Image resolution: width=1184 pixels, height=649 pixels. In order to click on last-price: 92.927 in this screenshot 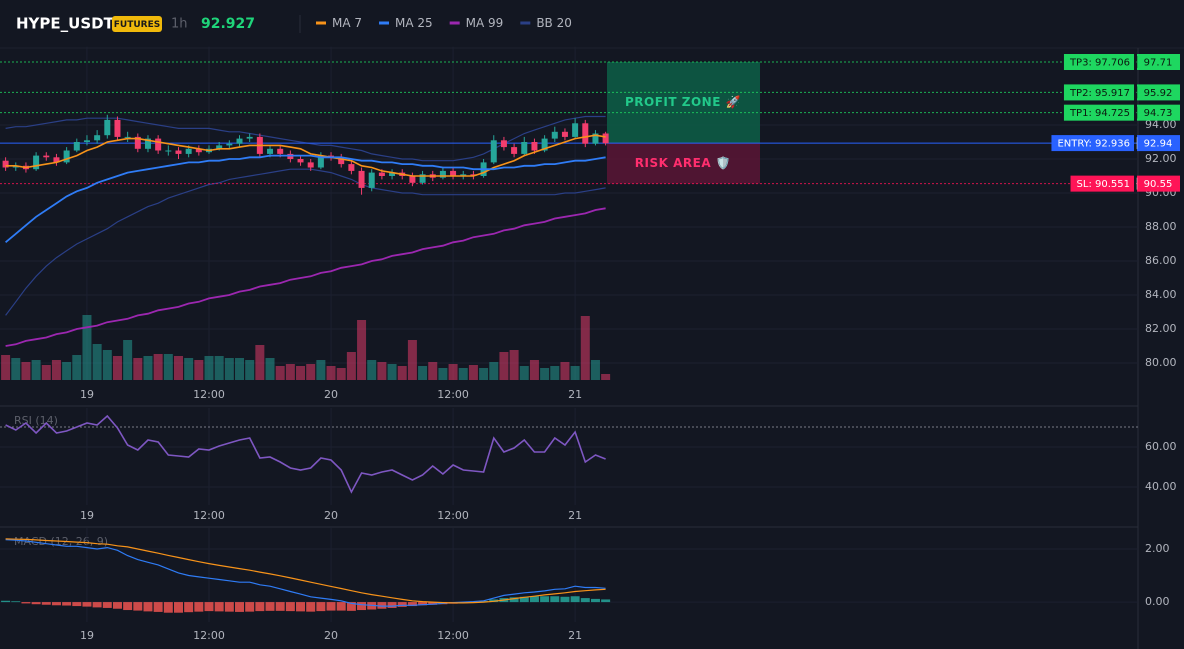, I will do `click(228, 24)`.